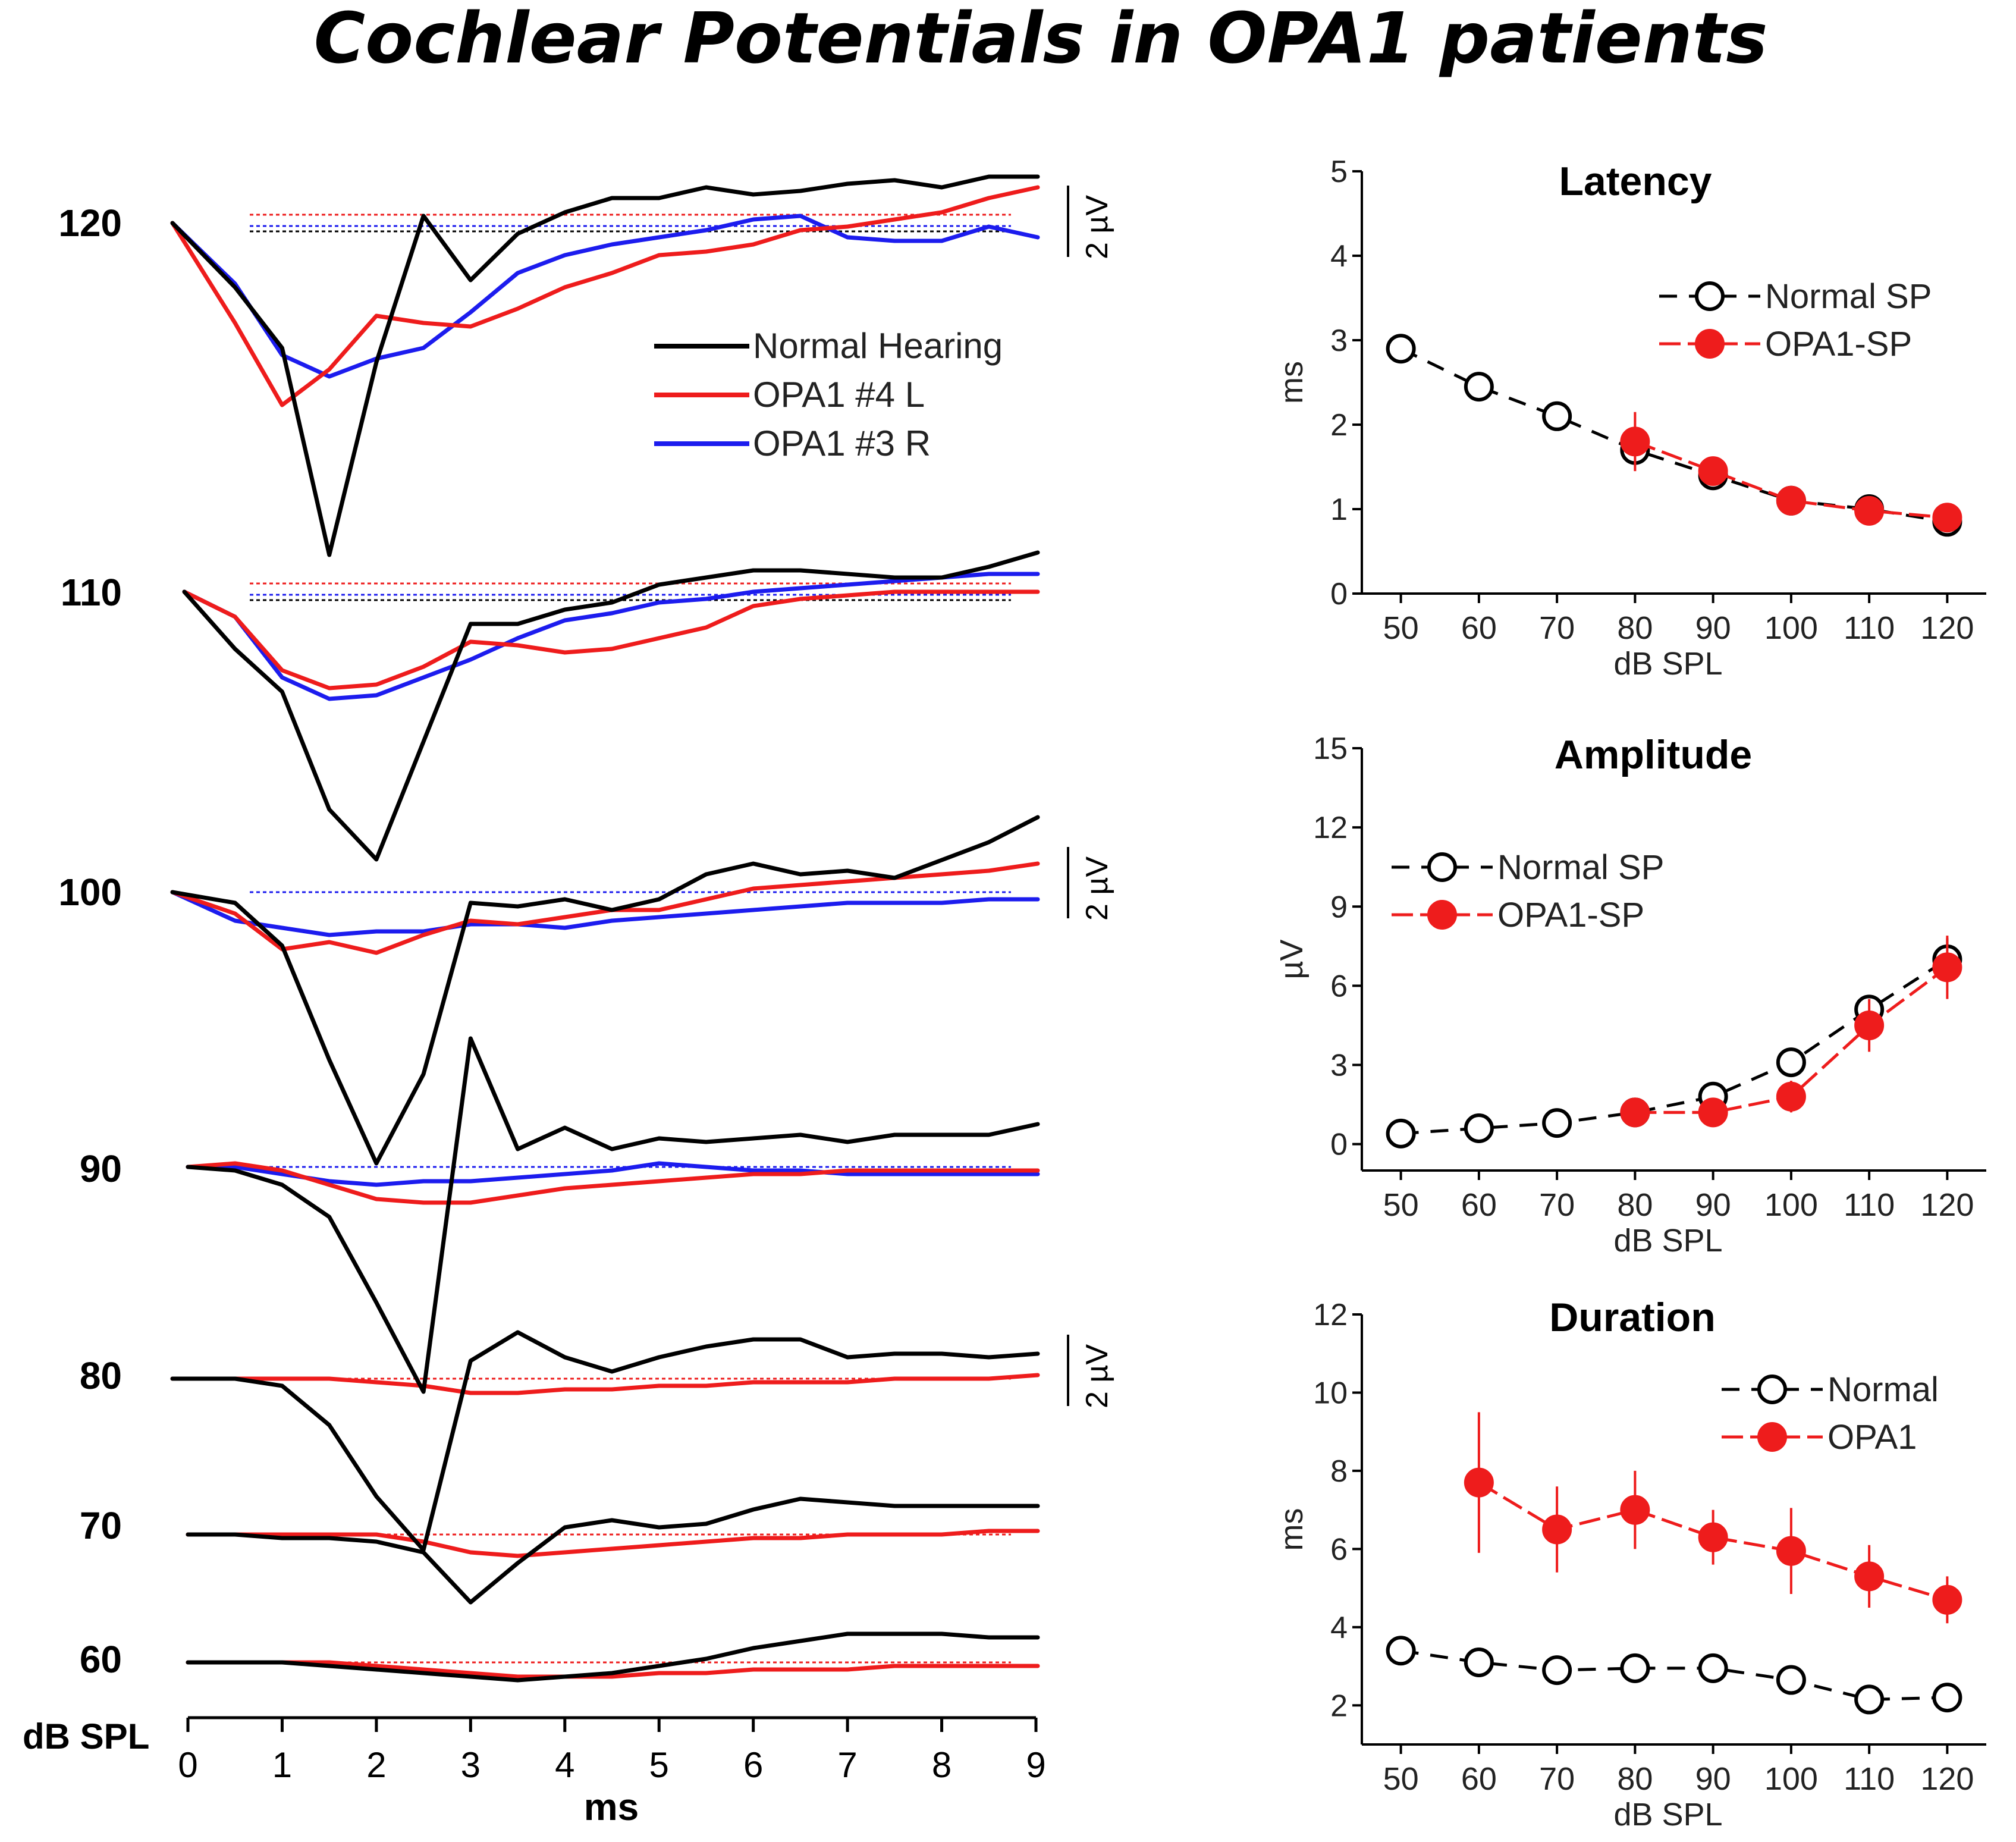 Image resolution: width=2016 pixels, height=1842 pixels. I want to click on duration-xtick-label-110: 110, so click(1869, 1779).